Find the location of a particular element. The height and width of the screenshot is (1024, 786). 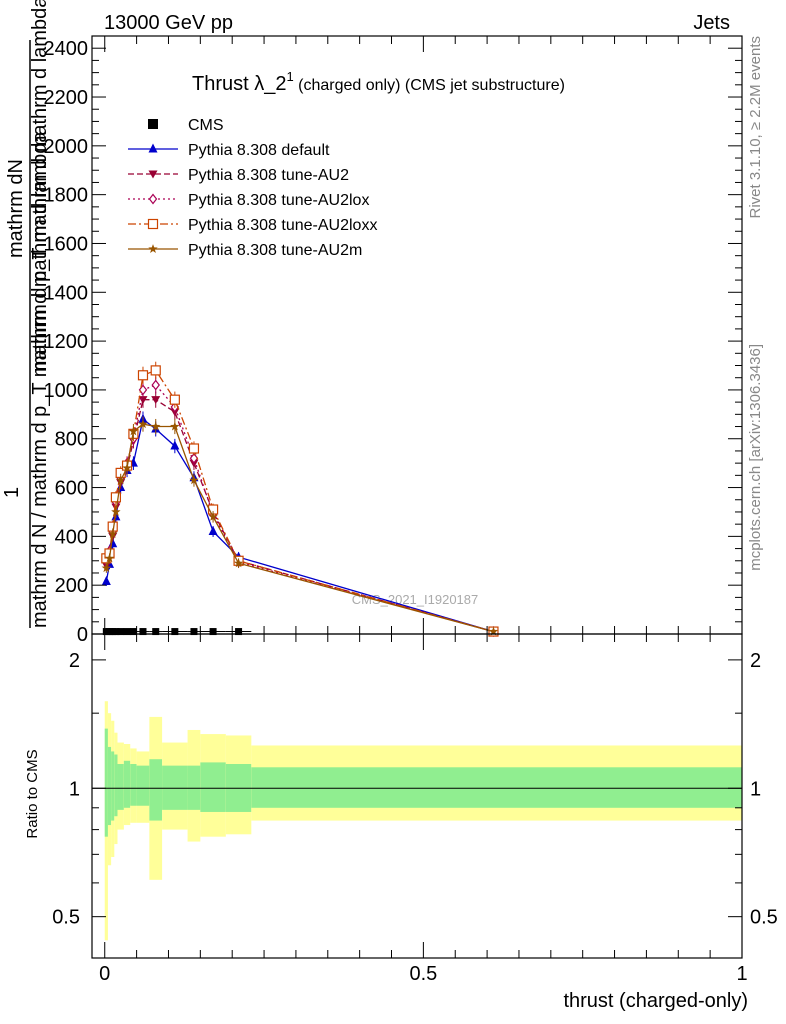

chart-title-sup: 1 is located at coordinates (289, 76).